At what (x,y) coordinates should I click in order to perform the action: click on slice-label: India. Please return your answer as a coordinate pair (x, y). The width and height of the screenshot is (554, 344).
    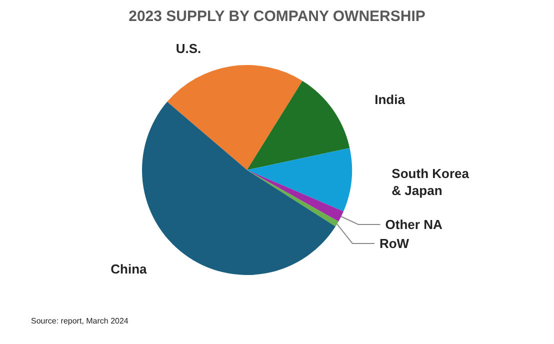
    Looking at the image, I should click on (390, 99).